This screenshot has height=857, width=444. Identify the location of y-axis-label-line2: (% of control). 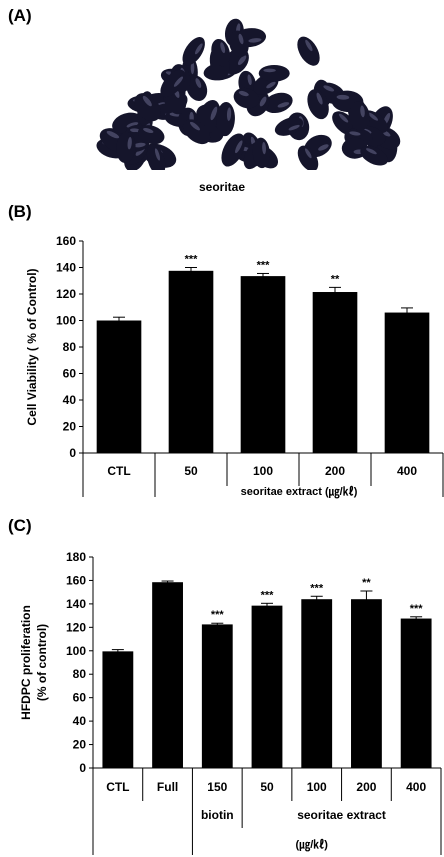
(42, 662).